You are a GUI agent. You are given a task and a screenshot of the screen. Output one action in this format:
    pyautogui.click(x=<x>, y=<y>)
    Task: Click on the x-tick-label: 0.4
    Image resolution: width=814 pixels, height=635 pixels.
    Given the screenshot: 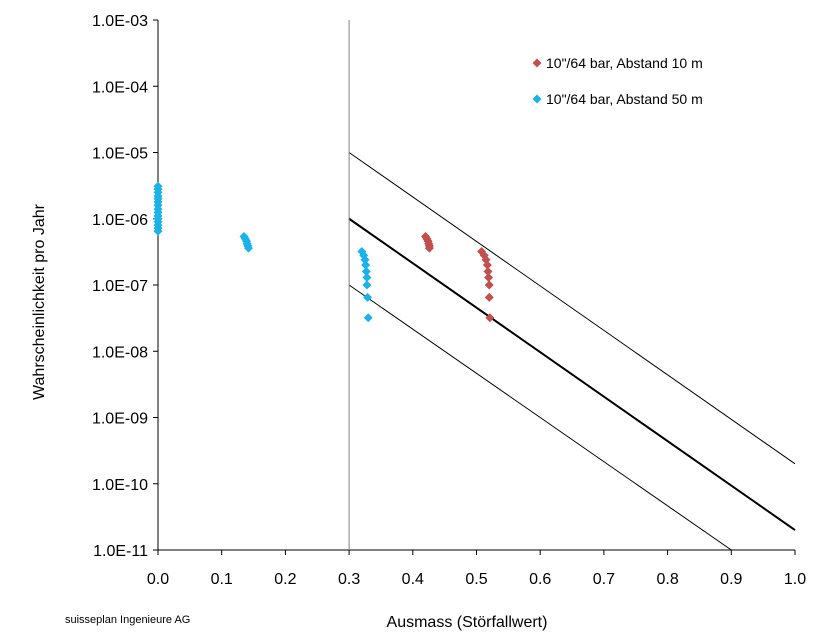 What is the action you would take?
    pyautogui.click(x=413, y=579)
    